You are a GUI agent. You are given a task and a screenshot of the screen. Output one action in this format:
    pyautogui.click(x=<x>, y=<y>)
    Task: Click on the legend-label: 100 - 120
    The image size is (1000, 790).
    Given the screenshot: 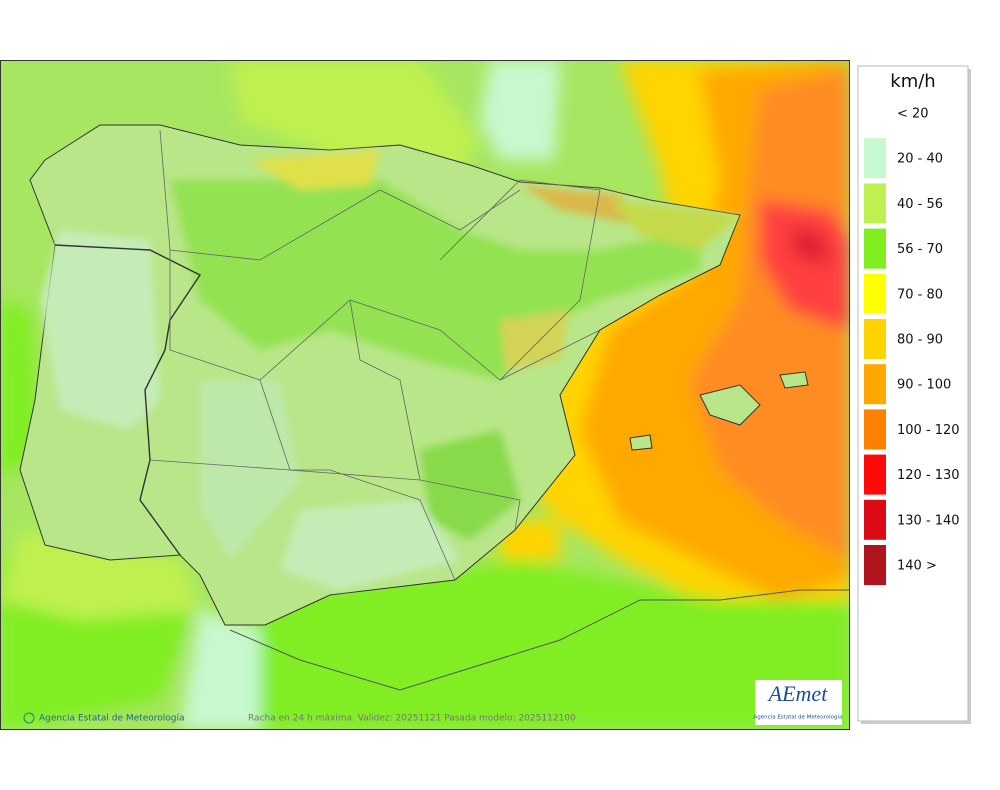 What is the action you would take?
    pyautogui.click(x=928, y=430)
    